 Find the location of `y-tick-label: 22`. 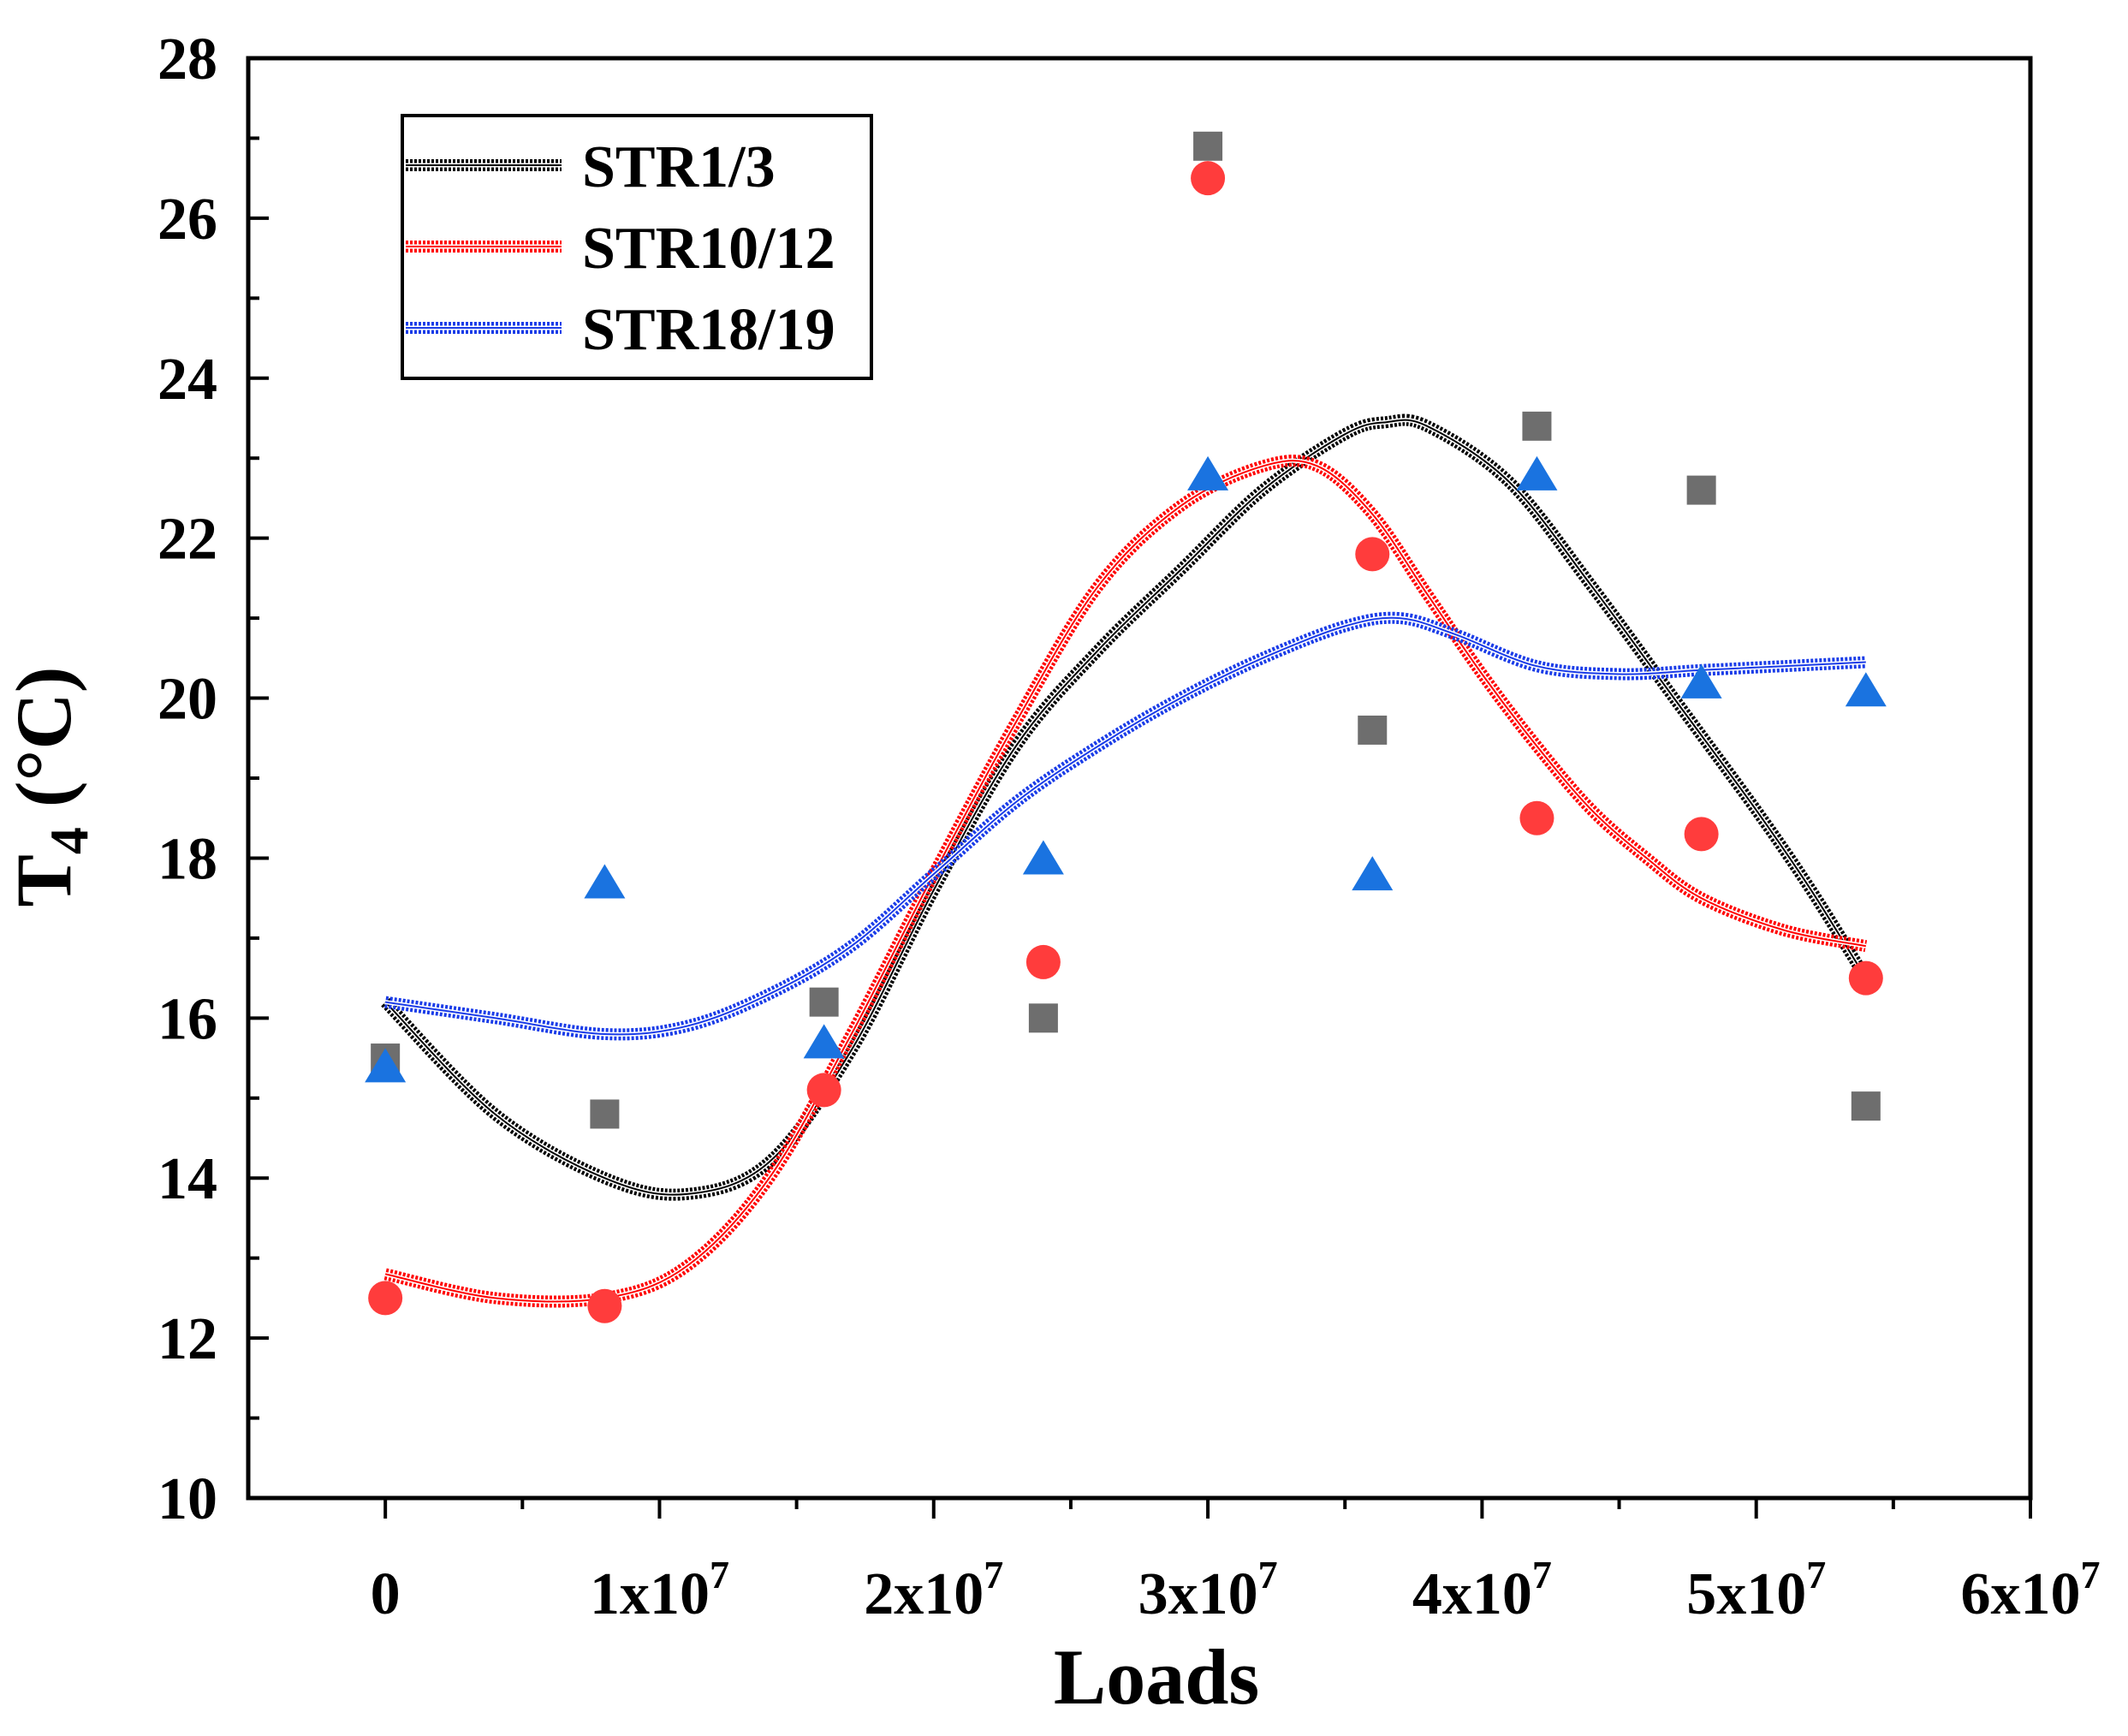

y-tick-label: 22 is located at coordinates (187, 540).